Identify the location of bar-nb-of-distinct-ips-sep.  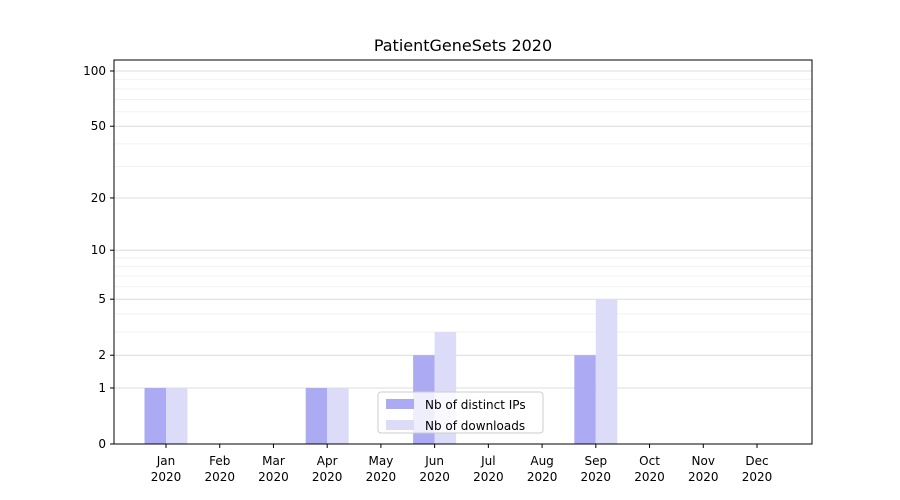
(585, 399).